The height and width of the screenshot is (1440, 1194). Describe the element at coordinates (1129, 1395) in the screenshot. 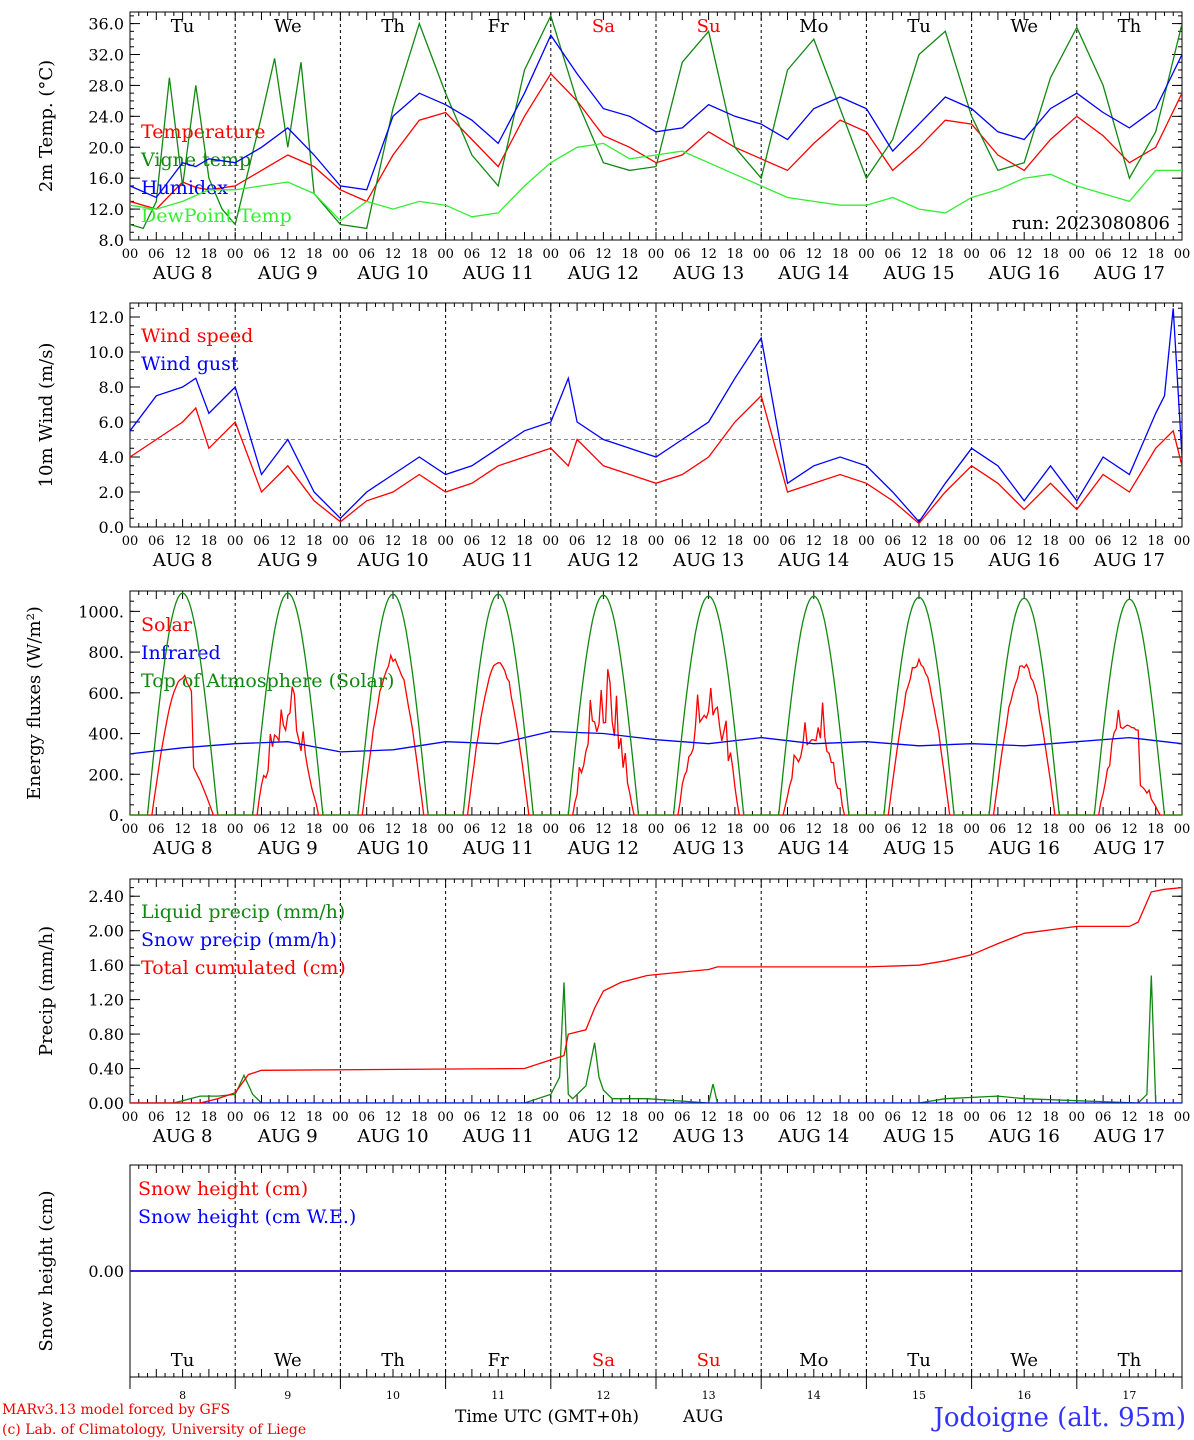

I see `day-number: 17` at that location.